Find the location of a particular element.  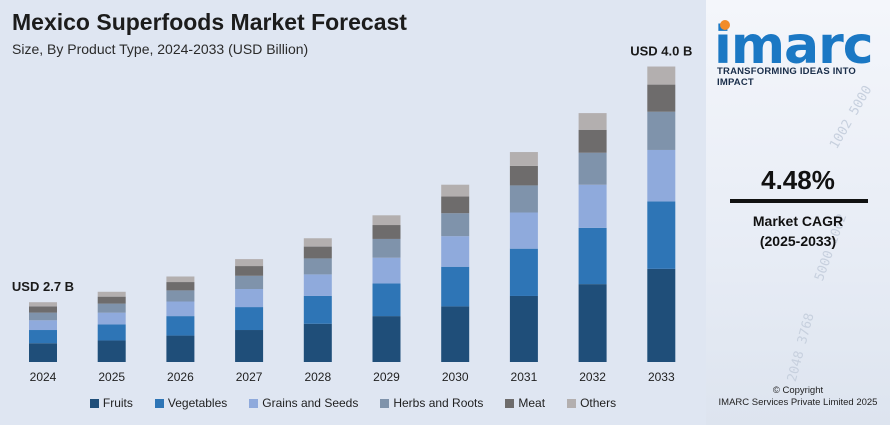

x-tick-label: 2024 is located at coordinates (43, 377).